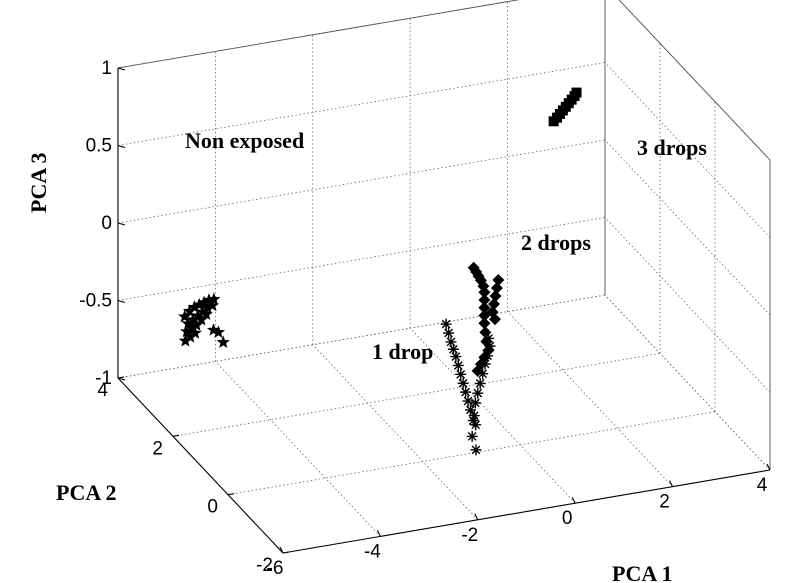 This screenshot has width=797, height=583. I want to click on marker-square, so click(576, 92).